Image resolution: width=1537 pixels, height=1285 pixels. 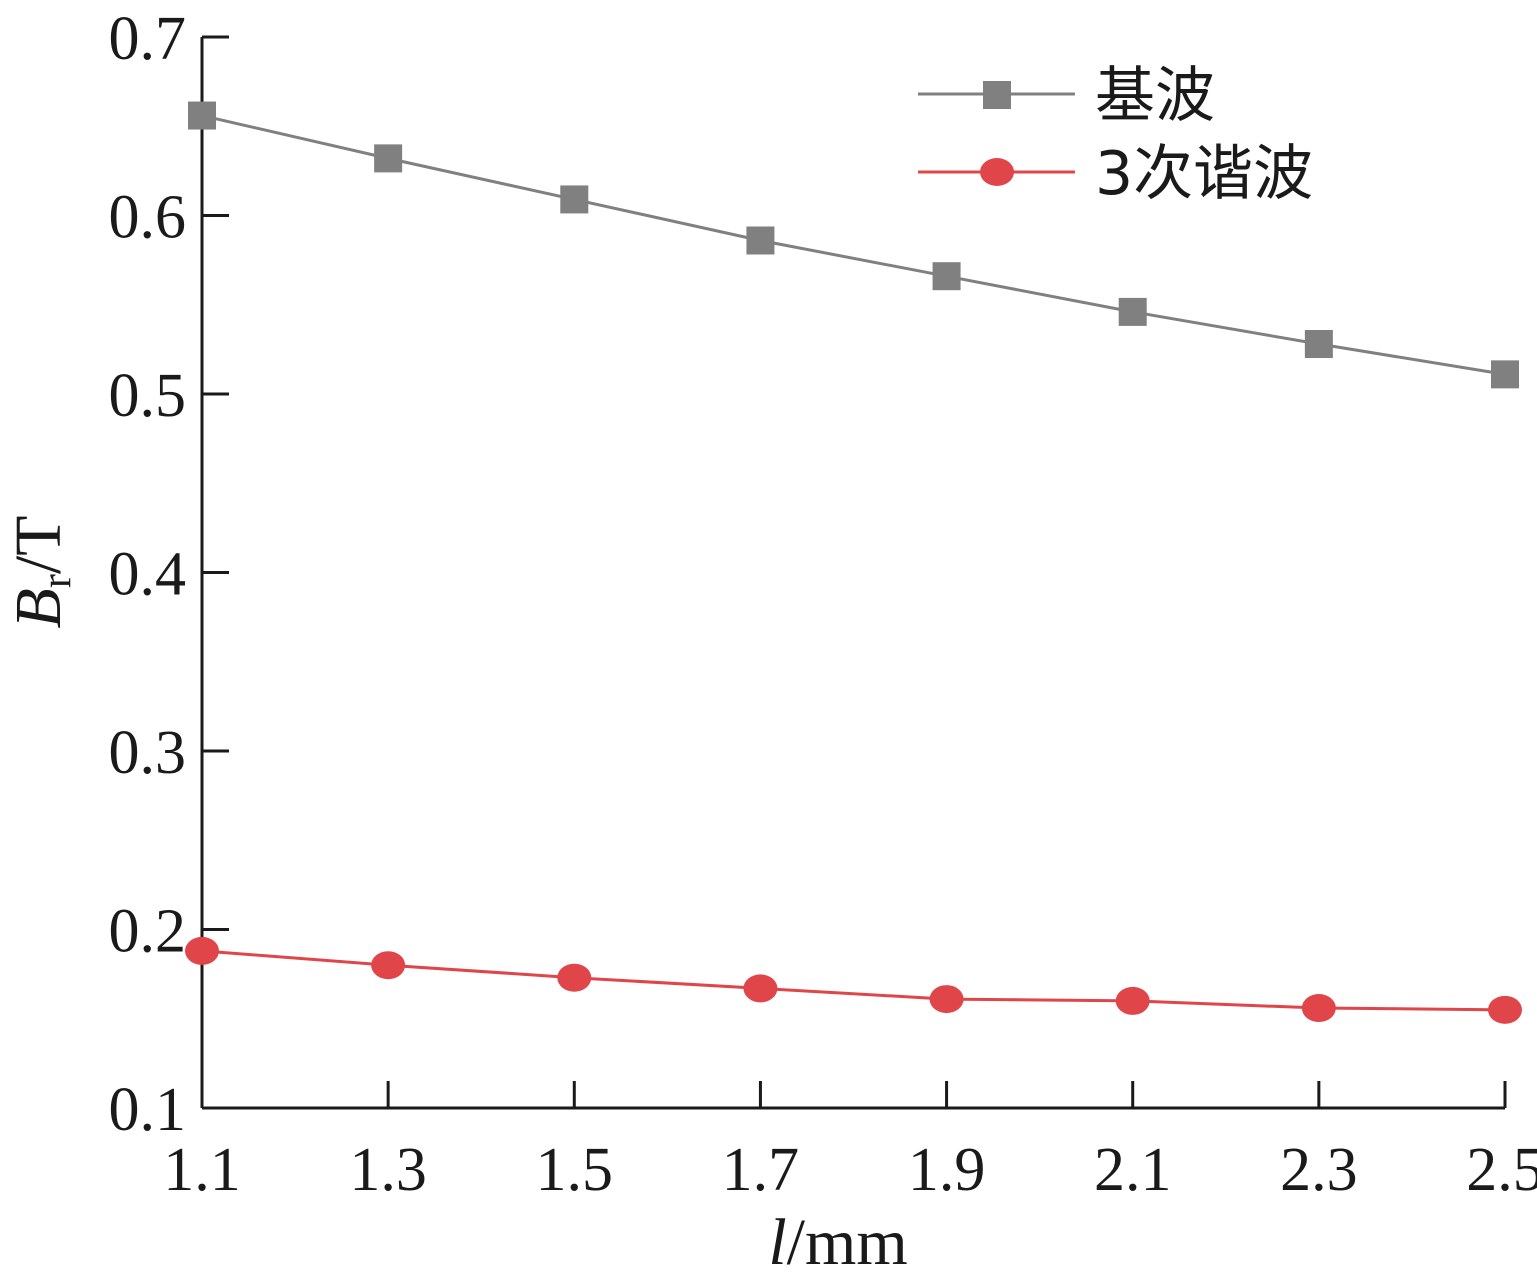 What do you see at coordinates (1319, 1170) in the screenshot?
I see `x-tick-label: 2.3` at bounding box center [1319, 1170].